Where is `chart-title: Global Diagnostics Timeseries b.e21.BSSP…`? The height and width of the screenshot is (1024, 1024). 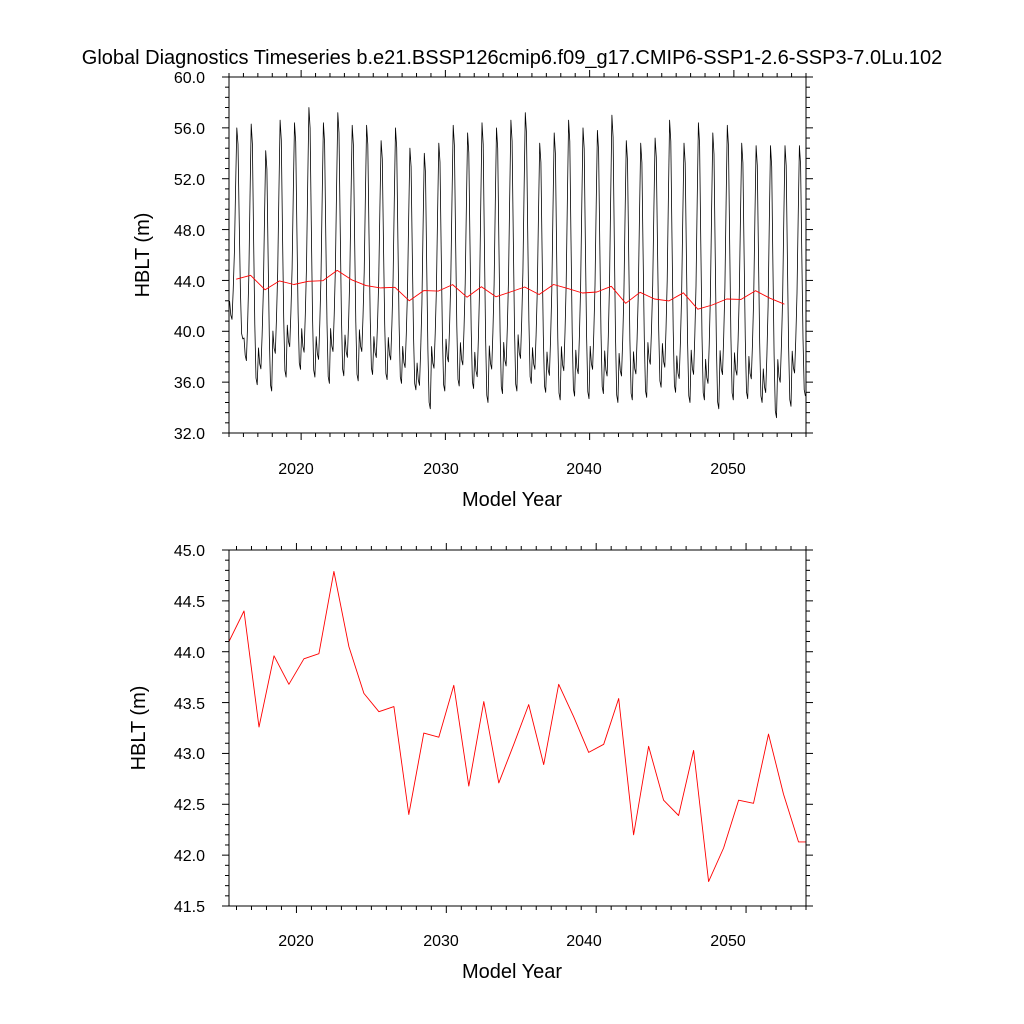
chart-title: Global Diagnostics Timeseries b.e21.BSSP… is located at coordinates (512, 58).